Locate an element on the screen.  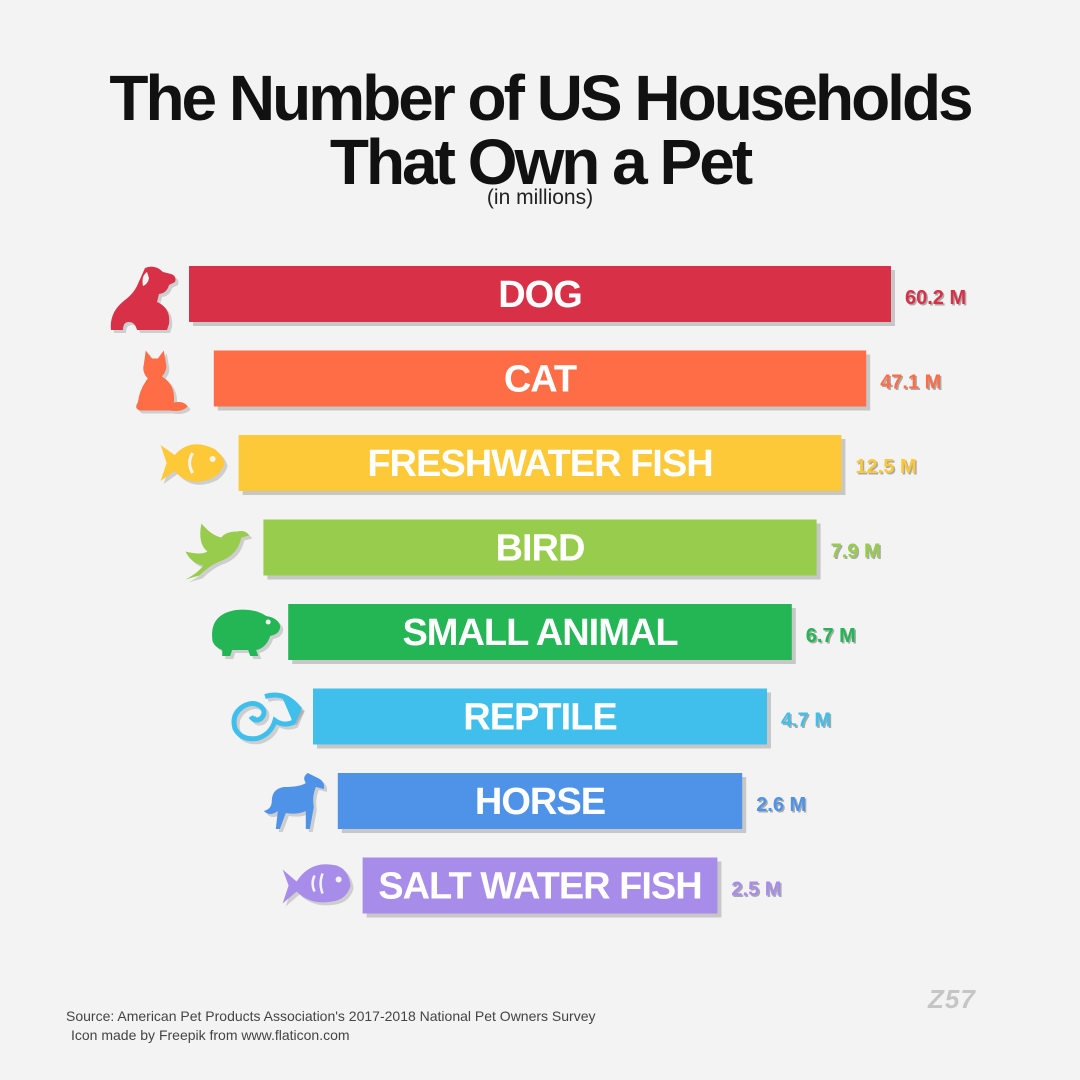
bar-category-label: BIRD is located at coordinates (540, 549).